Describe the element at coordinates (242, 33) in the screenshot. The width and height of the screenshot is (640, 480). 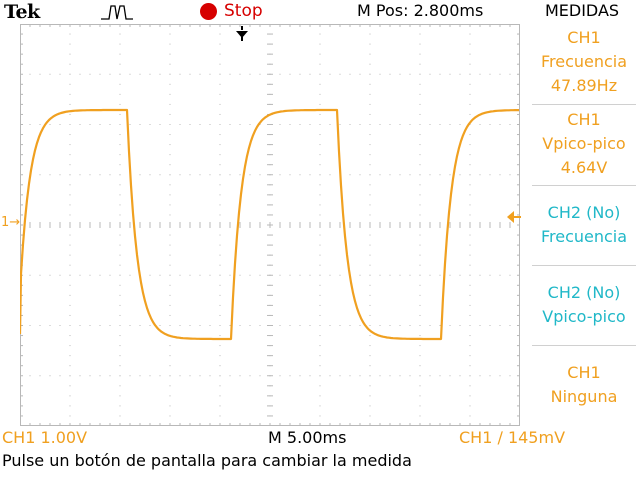
I see `trigger-position-icon` at that location.